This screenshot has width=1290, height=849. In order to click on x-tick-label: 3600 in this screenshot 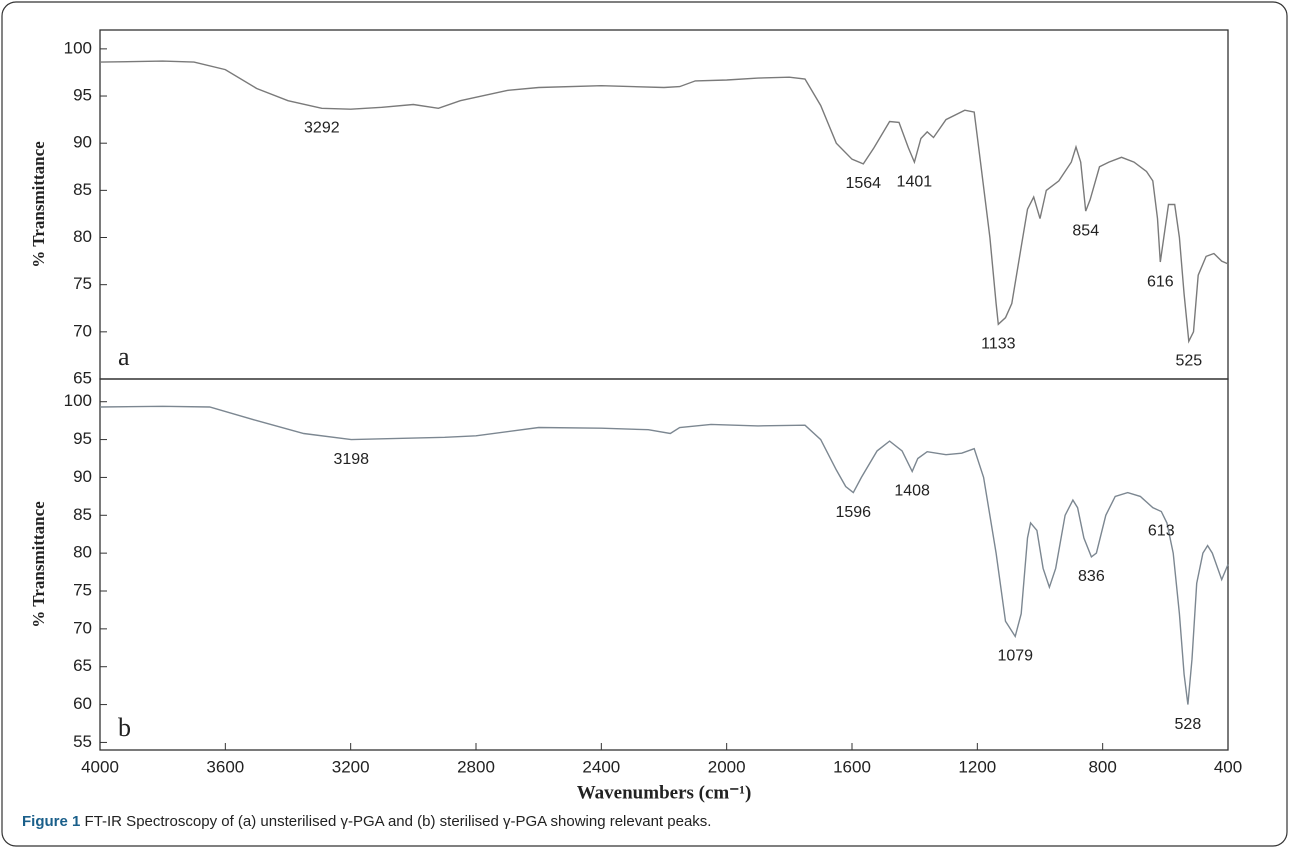, I will do `click(225, 766)`.